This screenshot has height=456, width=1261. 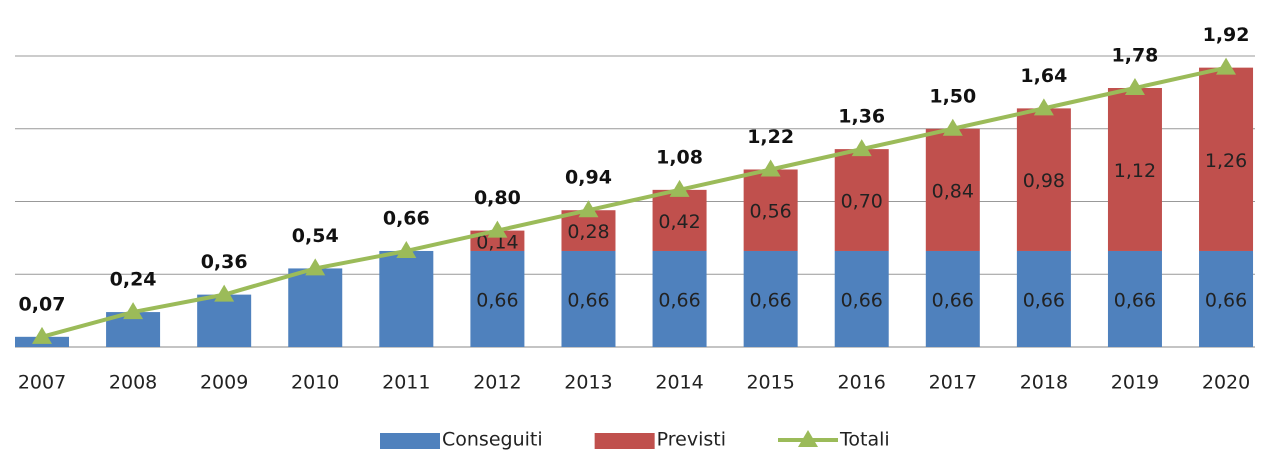 What do you see at coordinates (492, 440) in the screenshot?
I see `legend-label: Conseguiti` at bounding box center [492, 440].